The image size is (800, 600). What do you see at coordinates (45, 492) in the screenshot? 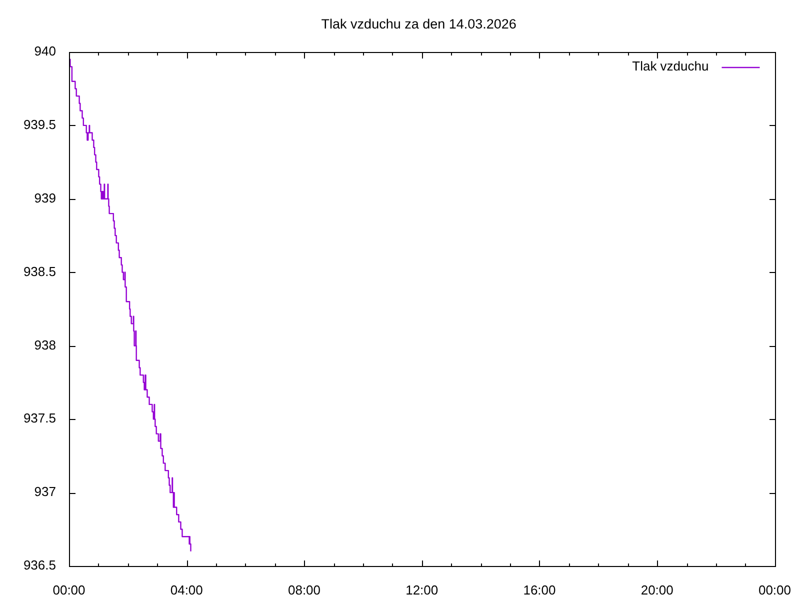
I see `y-tick-label: 937` at bounding box center [45, 492].